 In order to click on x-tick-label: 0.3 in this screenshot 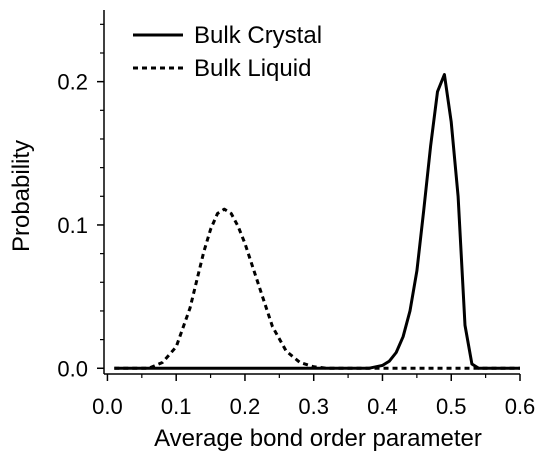, I will do `click(313, 406)`.